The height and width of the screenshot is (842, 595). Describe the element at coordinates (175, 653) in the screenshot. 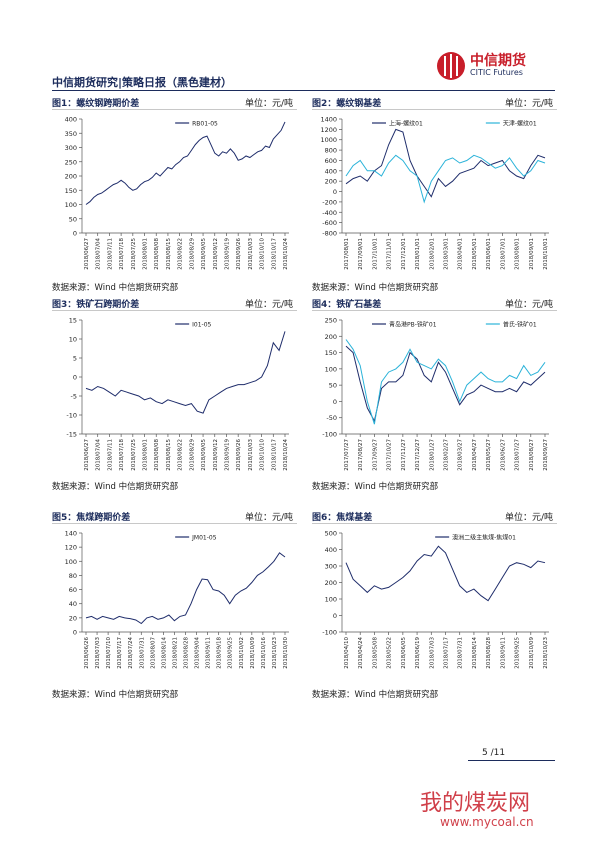

I see `x-tick-label: 2018/08/21` at that location.